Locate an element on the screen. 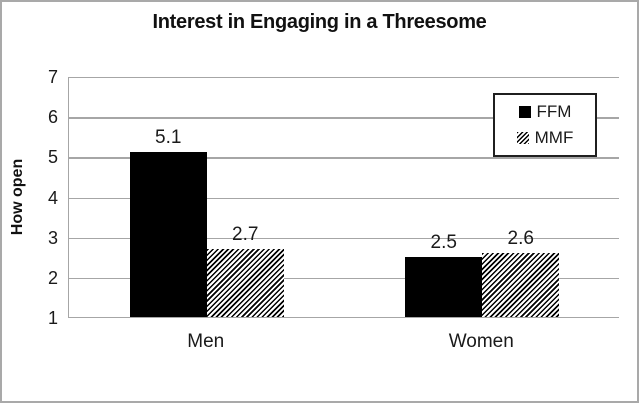 Image resolution: width=639 pixels, height=403 pixels. y-tick-label: 2 is located at coordinates (52, 277).